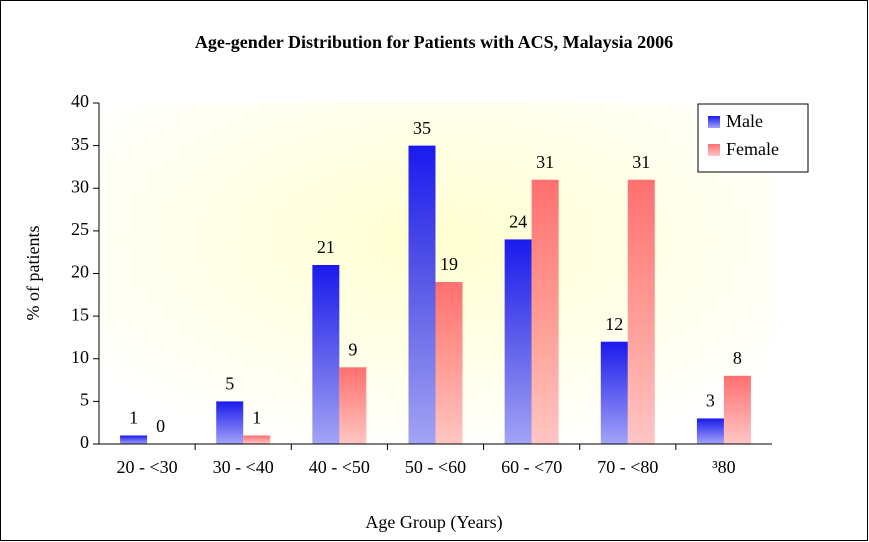 The image size is (869, 542). What do you see at coordinates (449, 264) in the screenshot?
I see `value-label: 19` at bounding box center [449, 264].